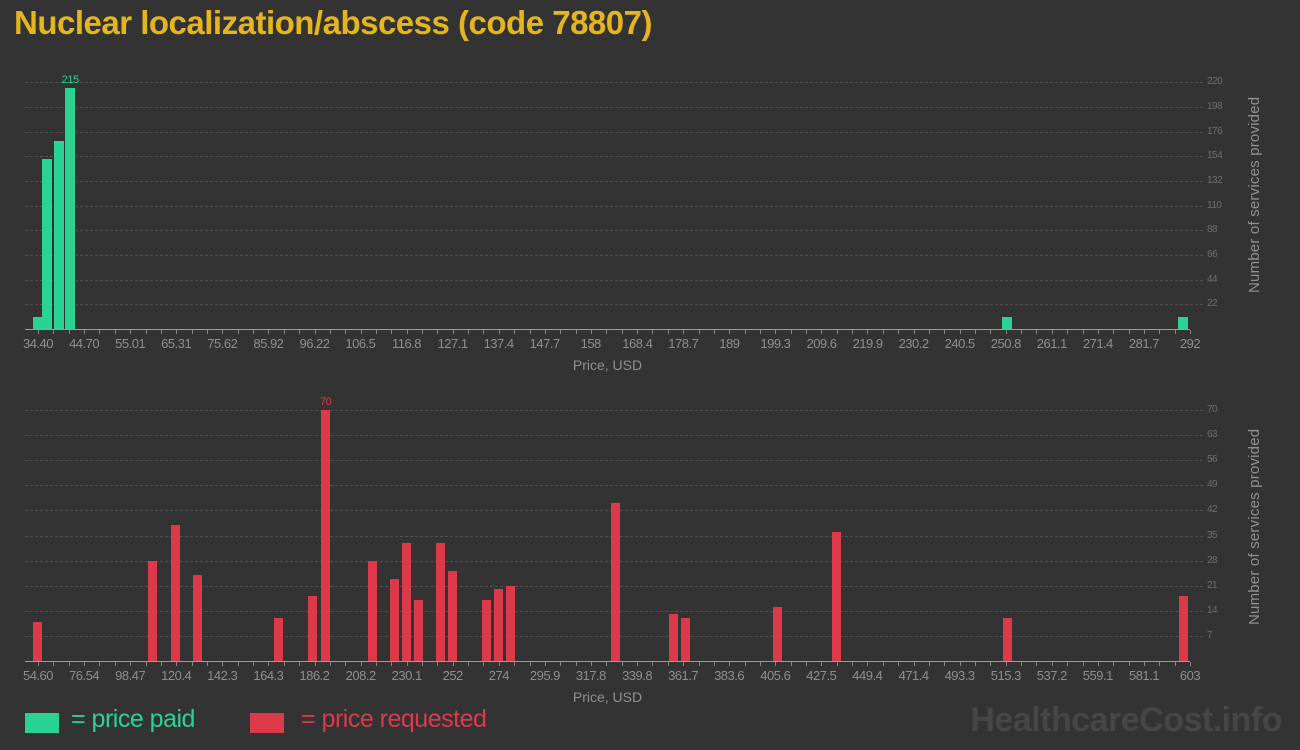 This screenshot has height=750, width=1300. I want to click on legend: = price paid = price requested, so click(350, 723).